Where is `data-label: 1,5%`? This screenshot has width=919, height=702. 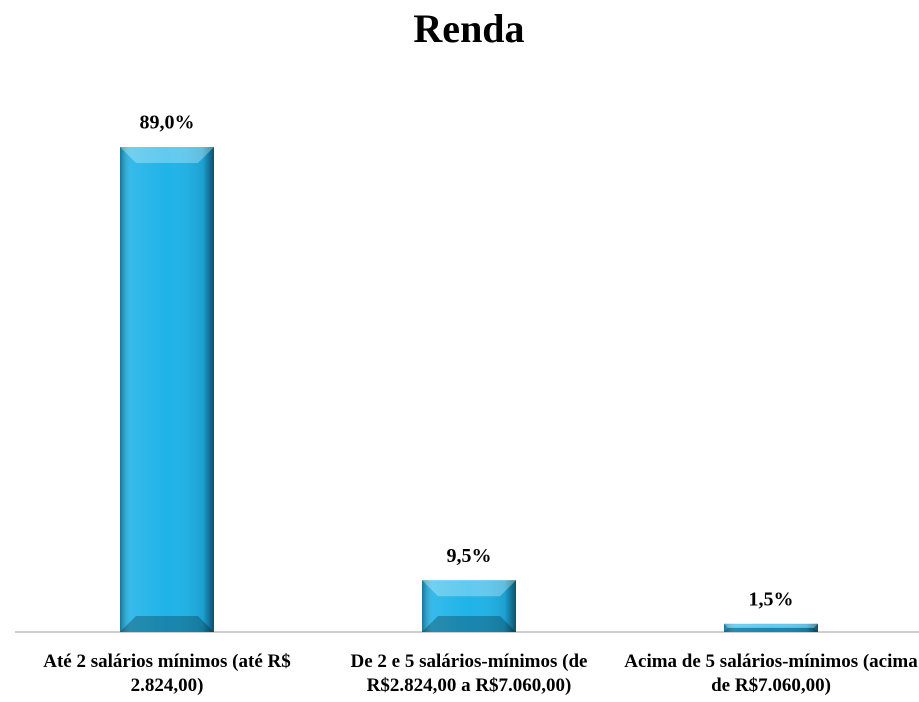
data-label: 1,5% is located at coordinates (771, 599).